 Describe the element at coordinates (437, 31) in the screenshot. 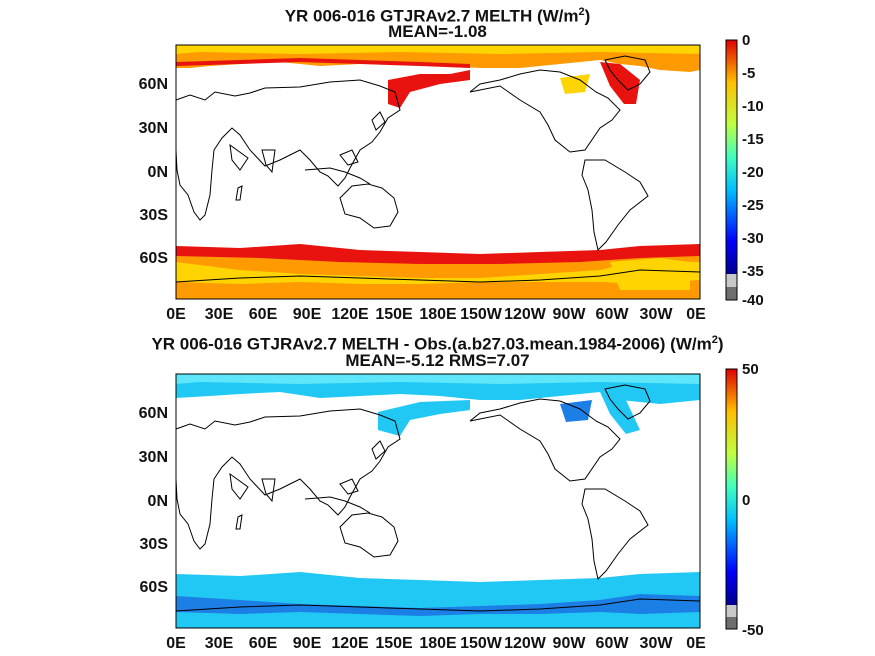

I see `panel-1-subtitle: MEAN=-1.08` at that location.